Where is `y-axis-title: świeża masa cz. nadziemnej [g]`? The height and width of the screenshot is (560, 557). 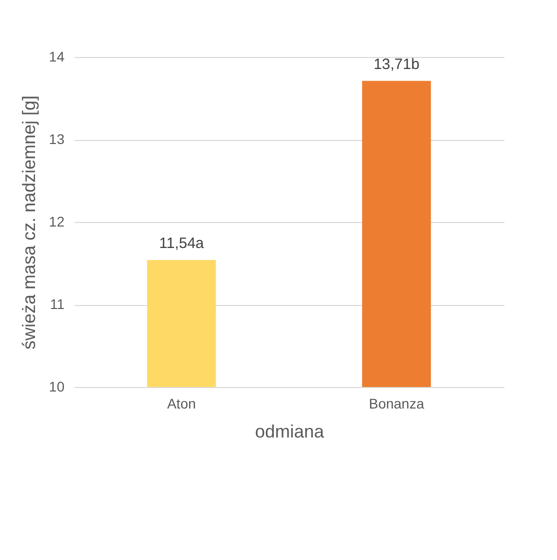 y-axis-title: świeża masa cz. nadziemnej [g] is located at coordinates (28, 222).